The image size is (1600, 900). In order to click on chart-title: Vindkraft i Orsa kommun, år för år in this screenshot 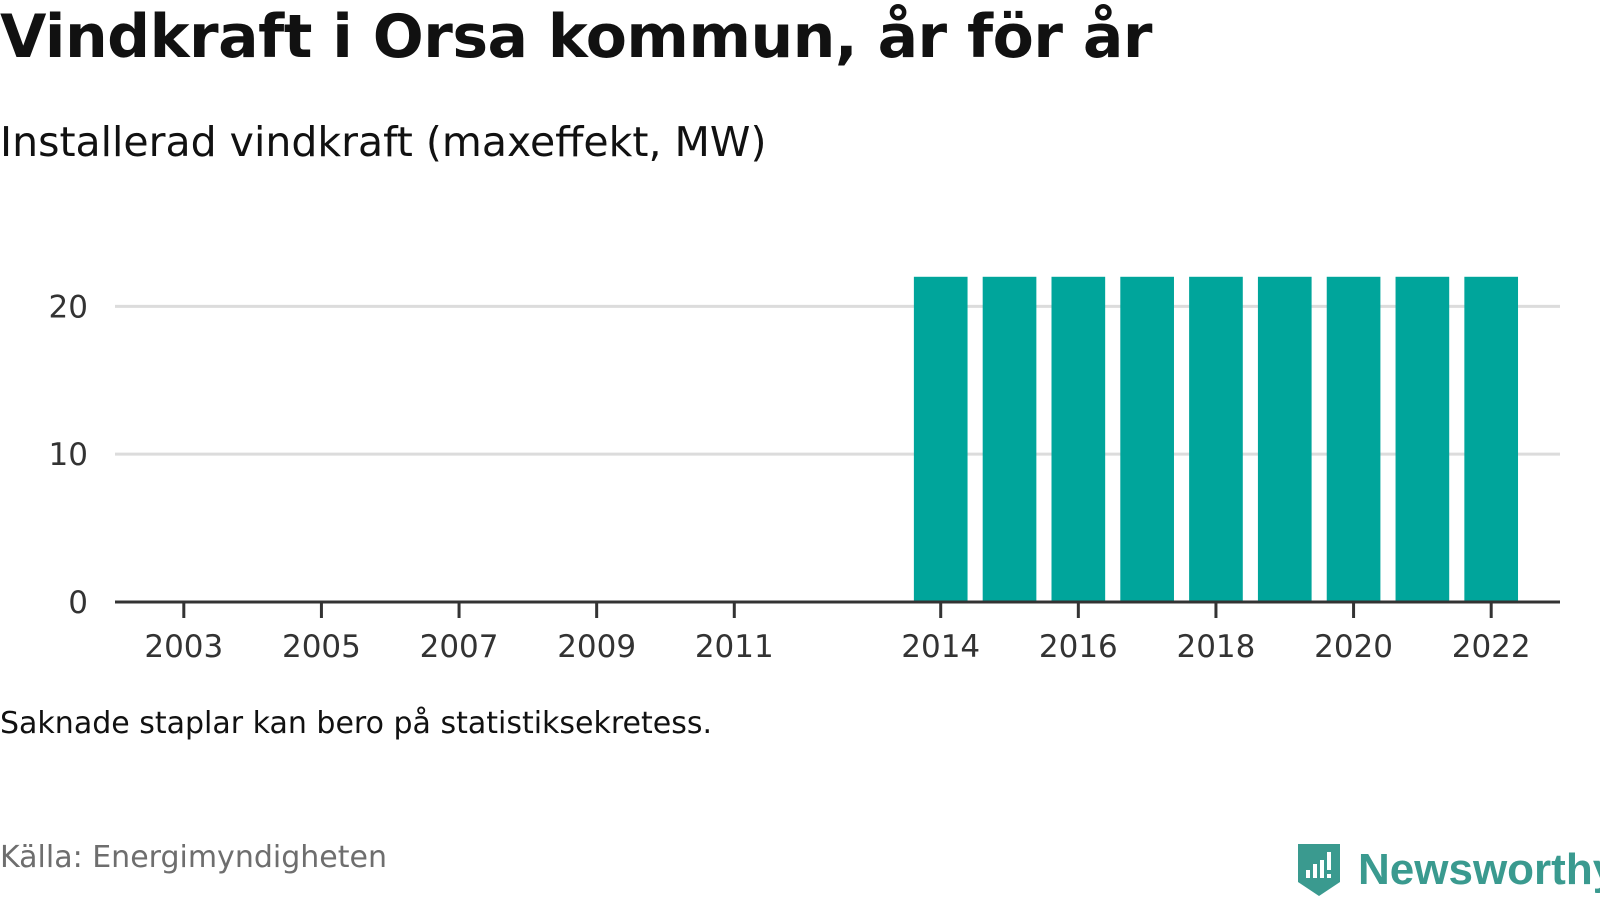, I will do `click(576, 37)`.